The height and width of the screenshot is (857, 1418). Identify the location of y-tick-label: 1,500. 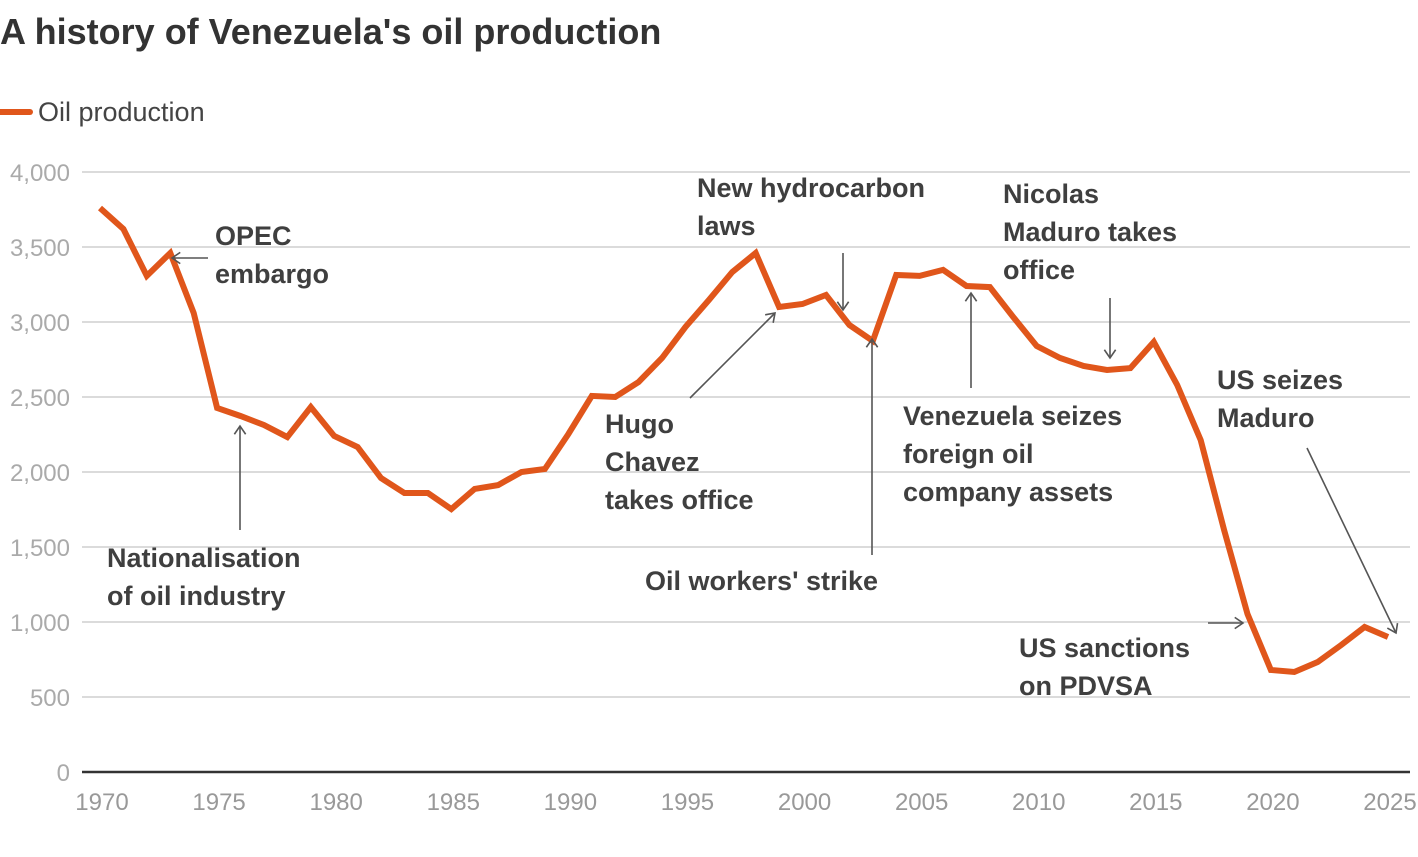
(40, 548).